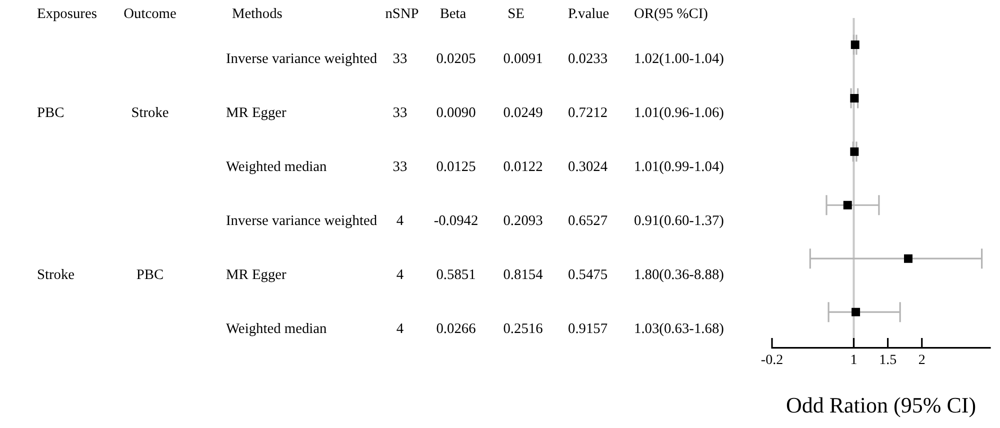 The height and width of the screenshot is (428, 1000). Describe the element at coordinates (679, 275) in the screenshot. I see `text: 1.80(0.36-8.88)` at that location.